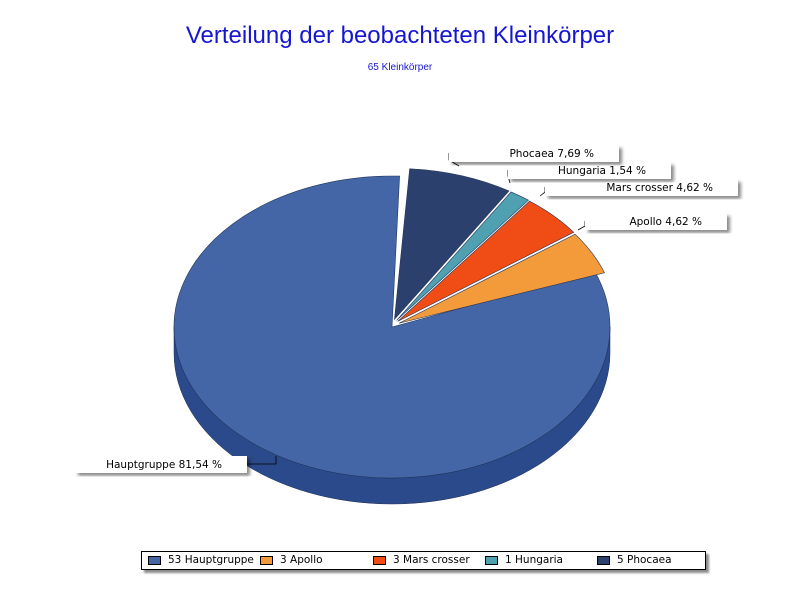 The height and width of the screenshot is (600, 800). What do you see at coordinates (211, 560) in the screenshot?
I see `legend-label-hauptgruppe: 53 Hauptgruppe` at bounding box center [211, 560].